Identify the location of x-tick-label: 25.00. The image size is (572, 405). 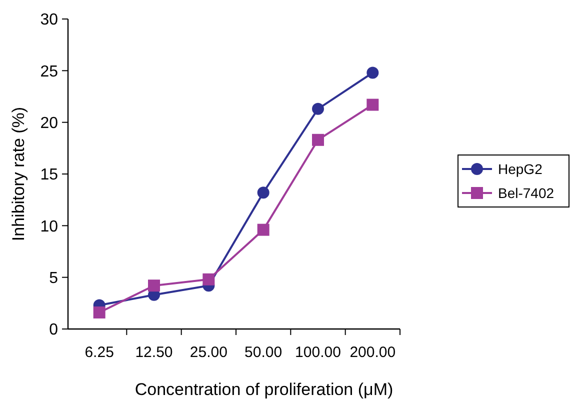
(209, 352).